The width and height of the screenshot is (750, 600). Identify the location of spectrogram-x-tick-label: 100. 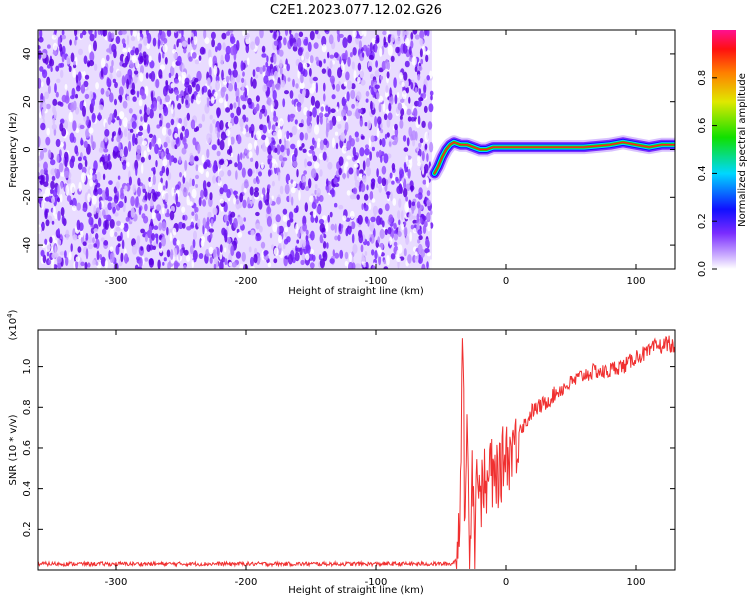
(635, 281).